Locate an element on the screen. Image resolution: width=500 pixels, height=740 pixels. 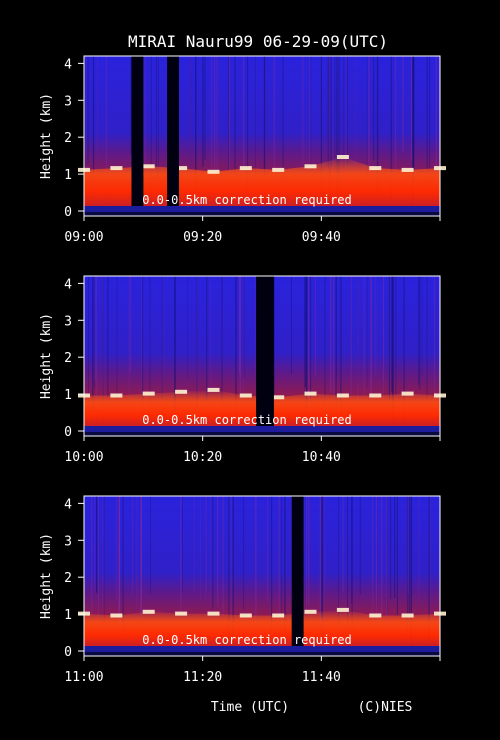
x-tick-label: 10:20 is located at coordinates (202, 457).